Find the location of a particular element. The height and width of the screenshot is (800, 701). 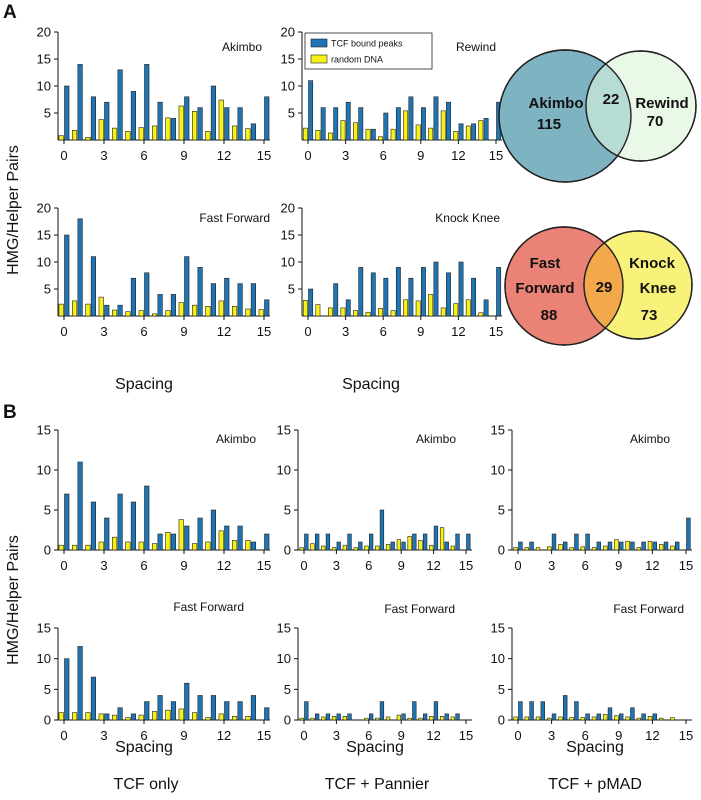

legend-swatch-random is located at coordinates (319, 59).